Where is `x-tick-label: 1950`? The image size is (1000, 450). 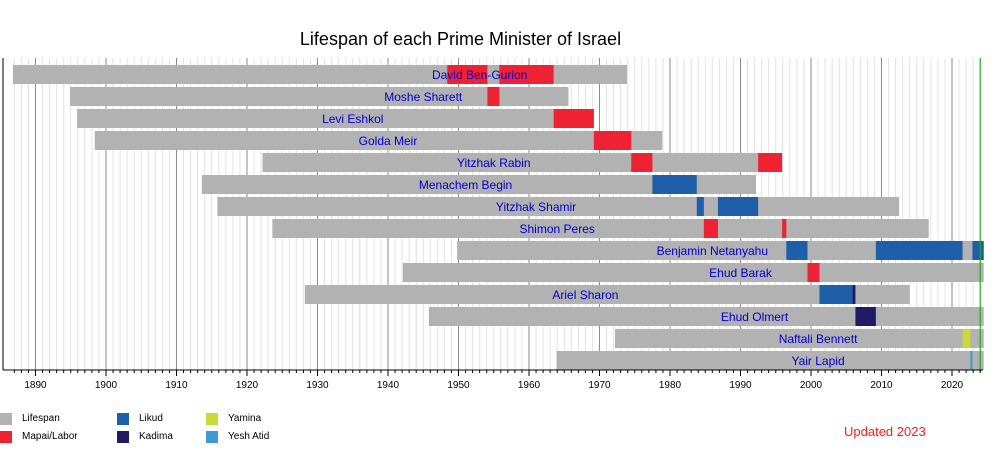
x-tick-label: 1950 is located at coordinates (458, 385).